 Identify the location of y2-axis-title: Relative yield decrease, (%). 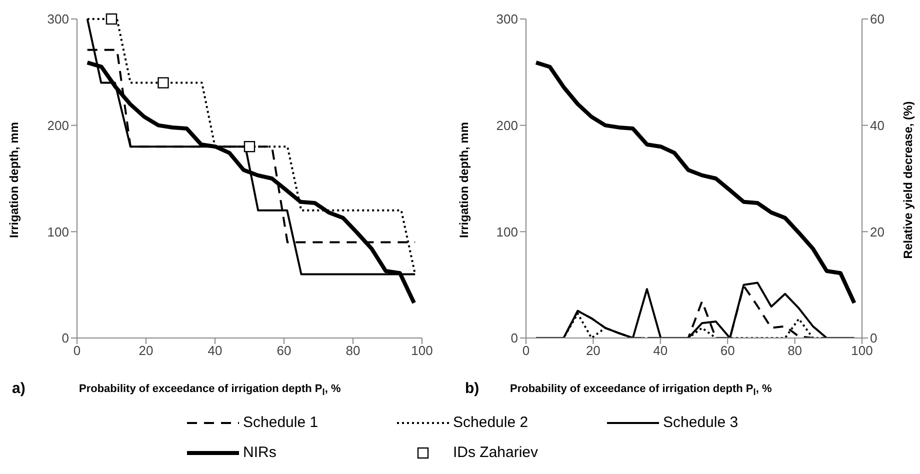
(908, 180).